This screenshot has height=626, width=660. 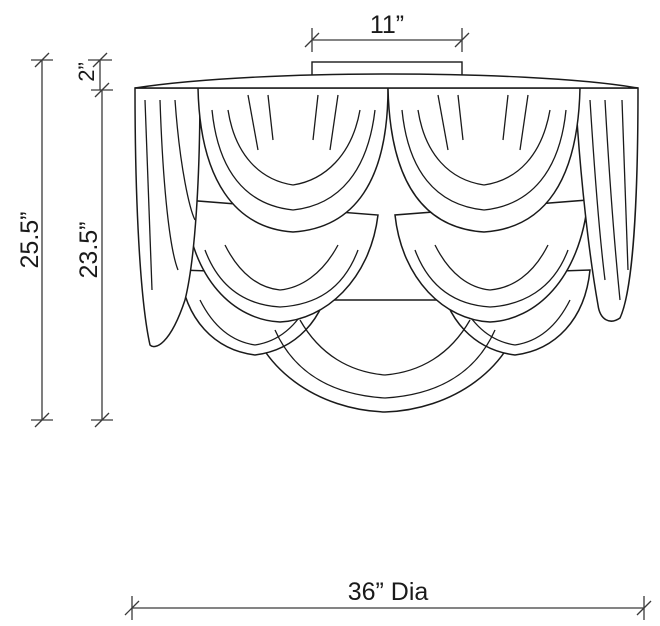 What do you see at coordinates (606, 204) in the screenshot?
I see `drape-top-far-right` at bounding box center [606, 204].